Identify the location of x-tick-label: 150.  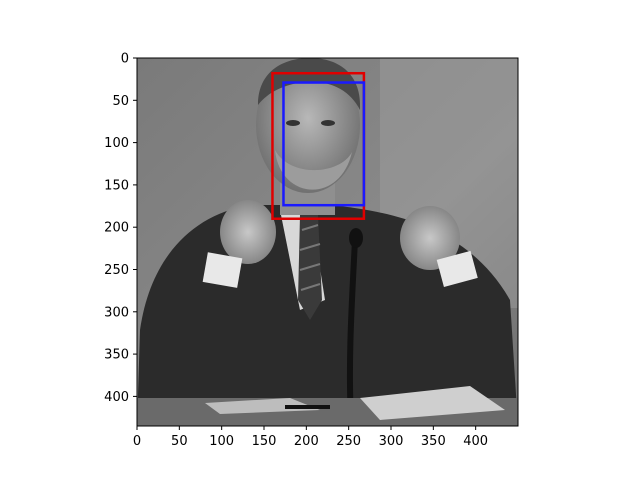
(264, 441).